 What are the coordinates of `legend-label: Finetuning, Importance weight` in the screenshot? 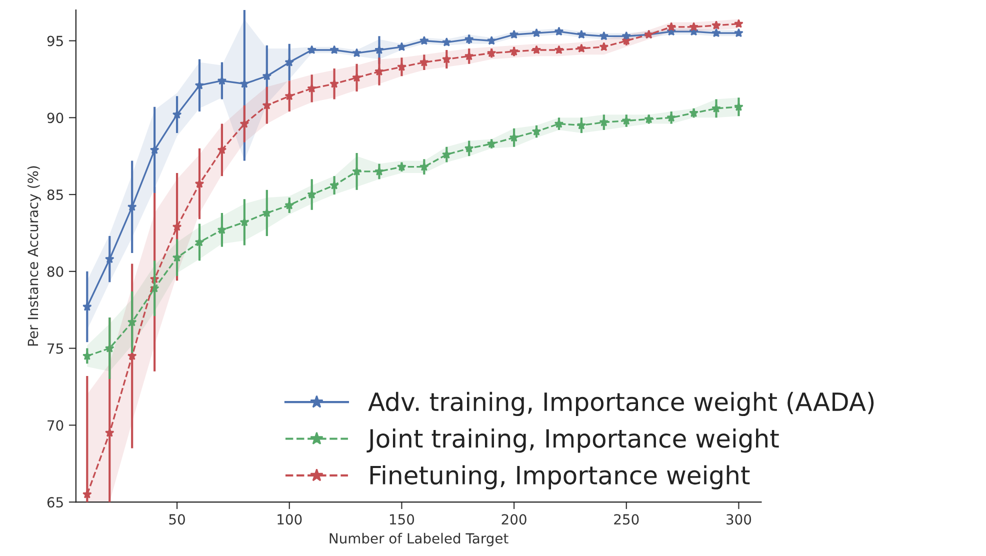 It's located at (560, 477).